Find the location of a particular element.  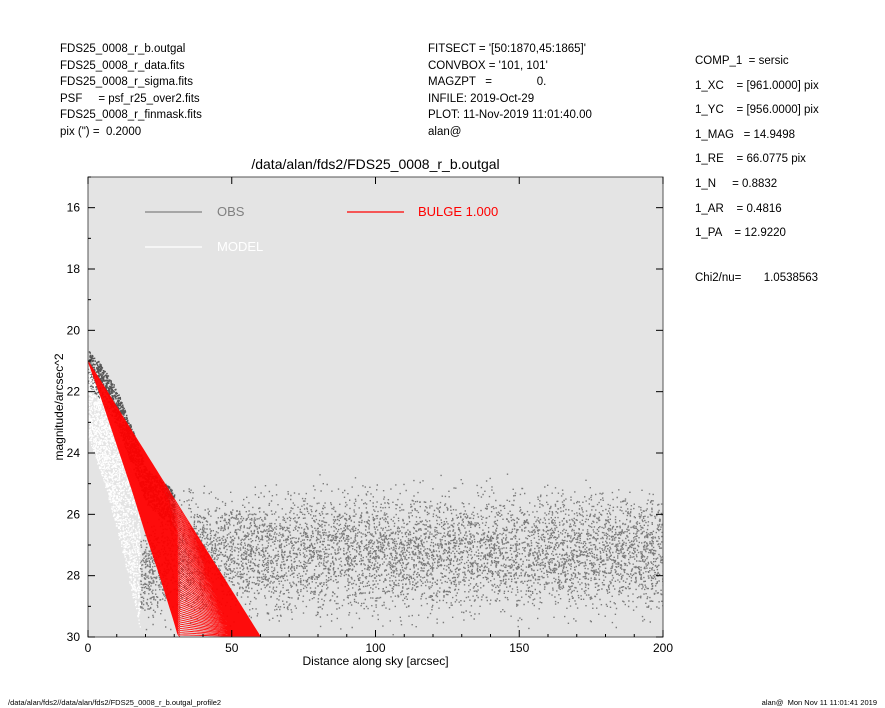

header-left-line-4: FDS25_0008_r_finmask.fits is located at coordinates (131, 115).